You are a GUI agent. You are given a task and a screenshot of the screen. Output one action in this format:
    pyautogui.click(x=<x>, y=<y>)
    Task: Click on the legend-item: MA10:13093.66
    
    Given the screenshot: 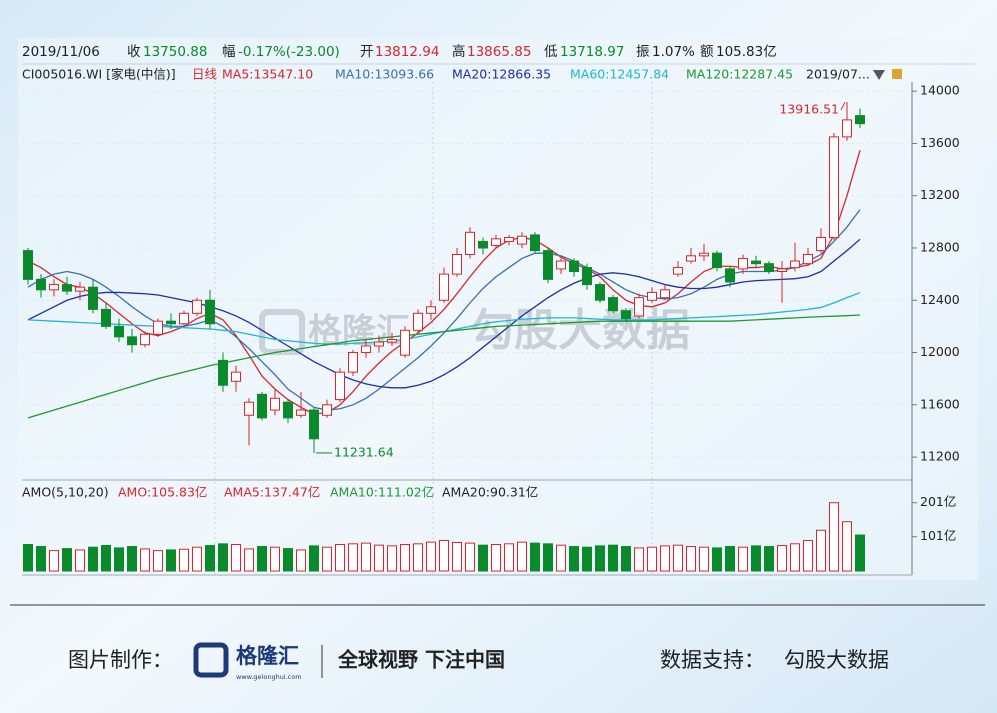 What is the action you would take?
    pyautogui.click(x=384, y=74)
    